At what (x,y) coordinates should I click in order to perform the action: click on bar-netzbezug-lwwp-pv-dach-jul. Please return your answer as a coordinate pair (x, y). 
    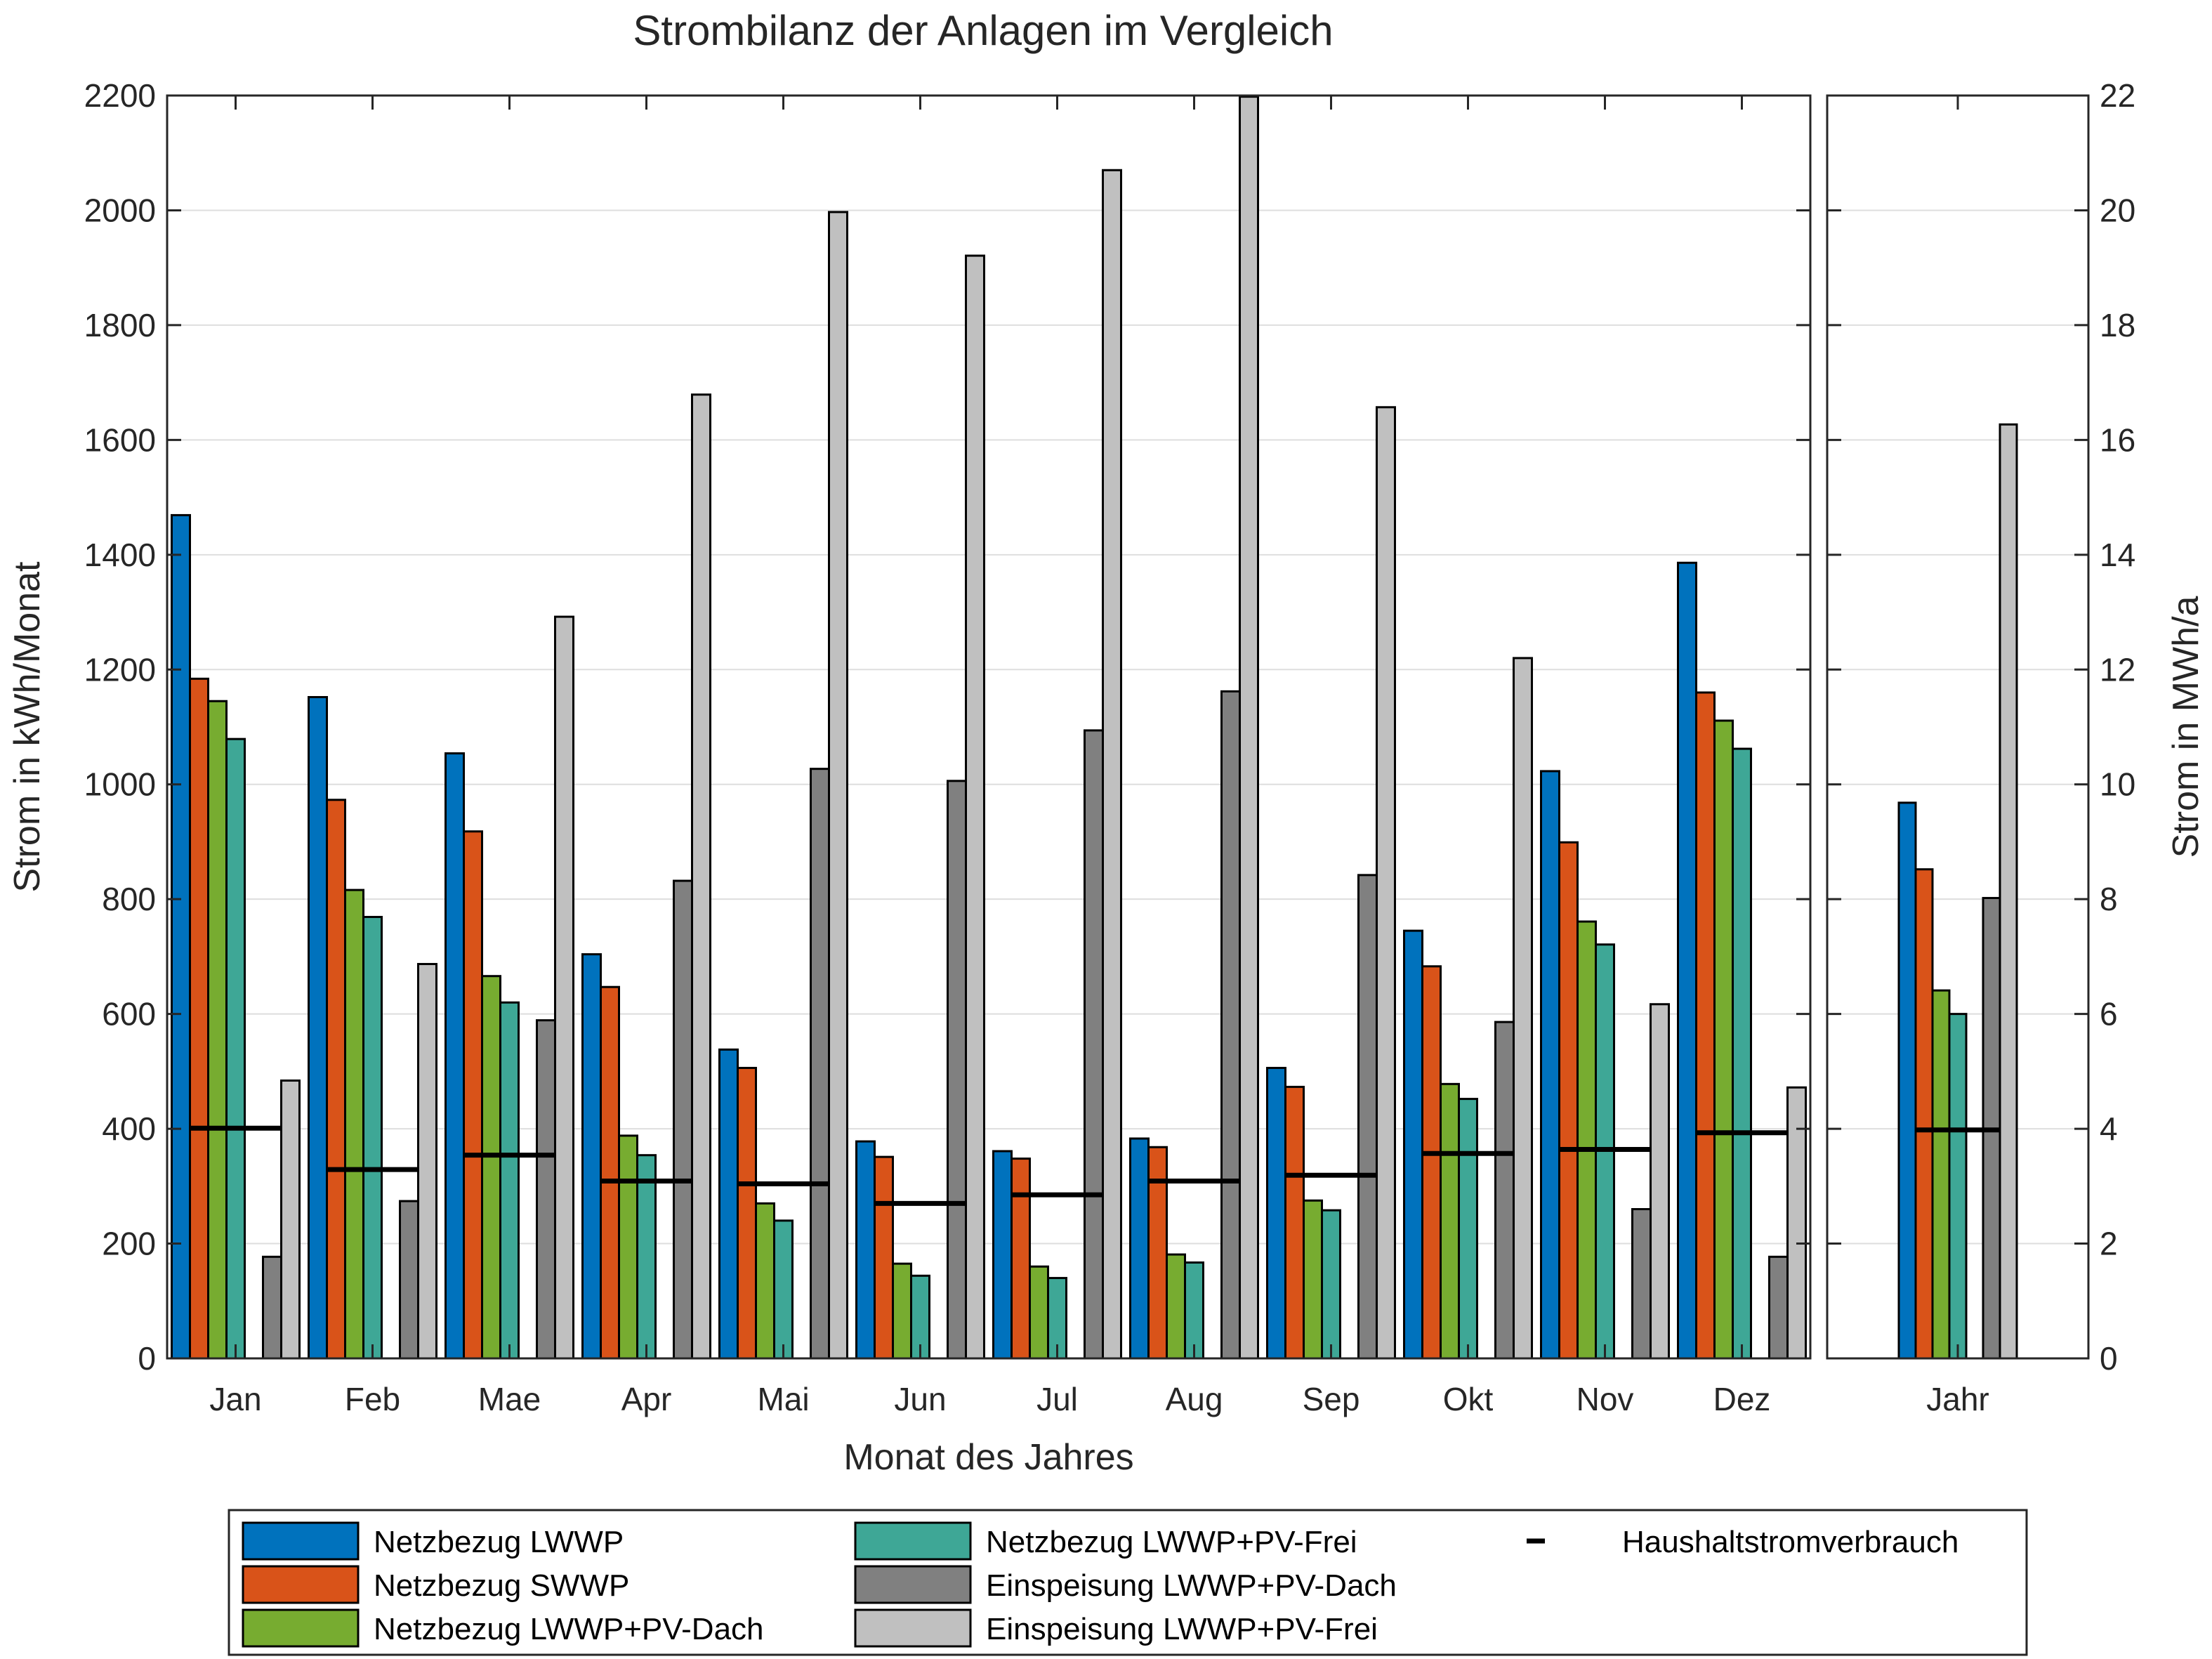
    Looking at the image, I should click on (1039, 1312).